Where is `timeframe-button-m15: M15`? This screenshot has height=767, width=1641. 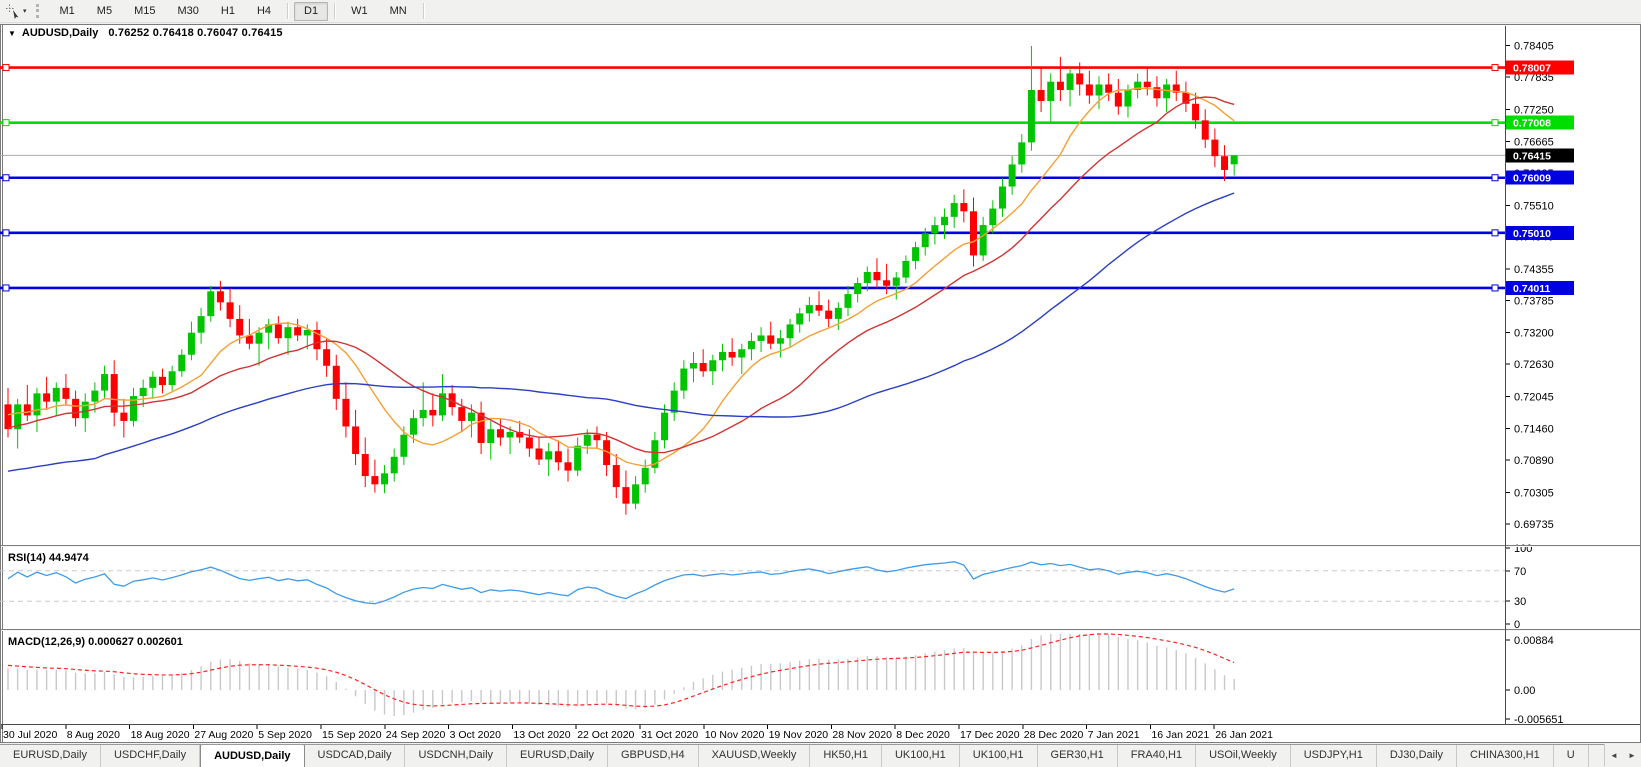 timeframe-button-m15: M15 is located at coordinates (145, 10).